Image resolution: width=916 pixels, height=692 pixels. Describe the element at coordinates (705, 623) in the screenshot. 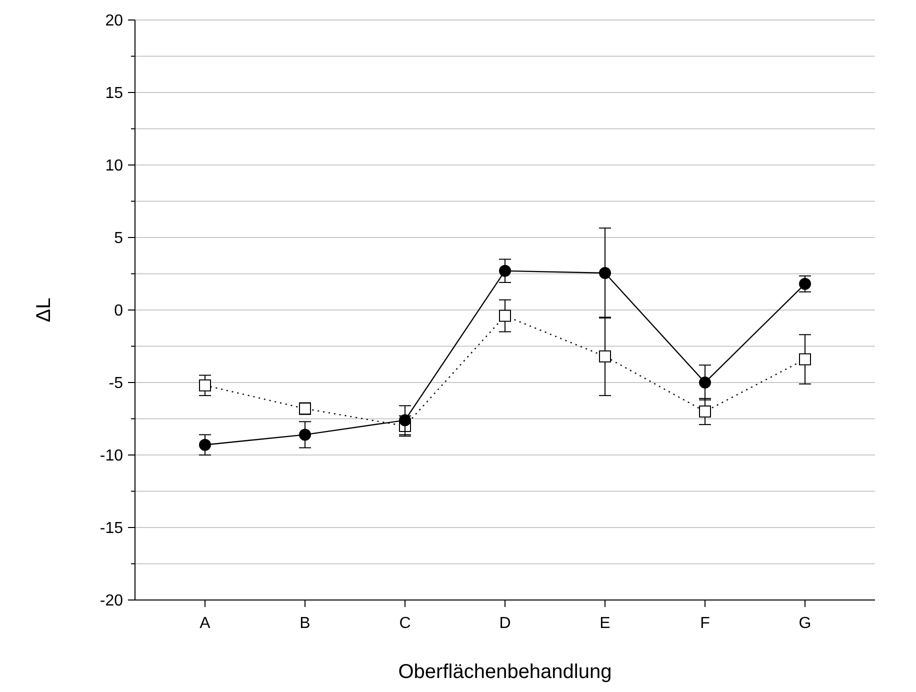

I see `x-tick-label: F` at that location.